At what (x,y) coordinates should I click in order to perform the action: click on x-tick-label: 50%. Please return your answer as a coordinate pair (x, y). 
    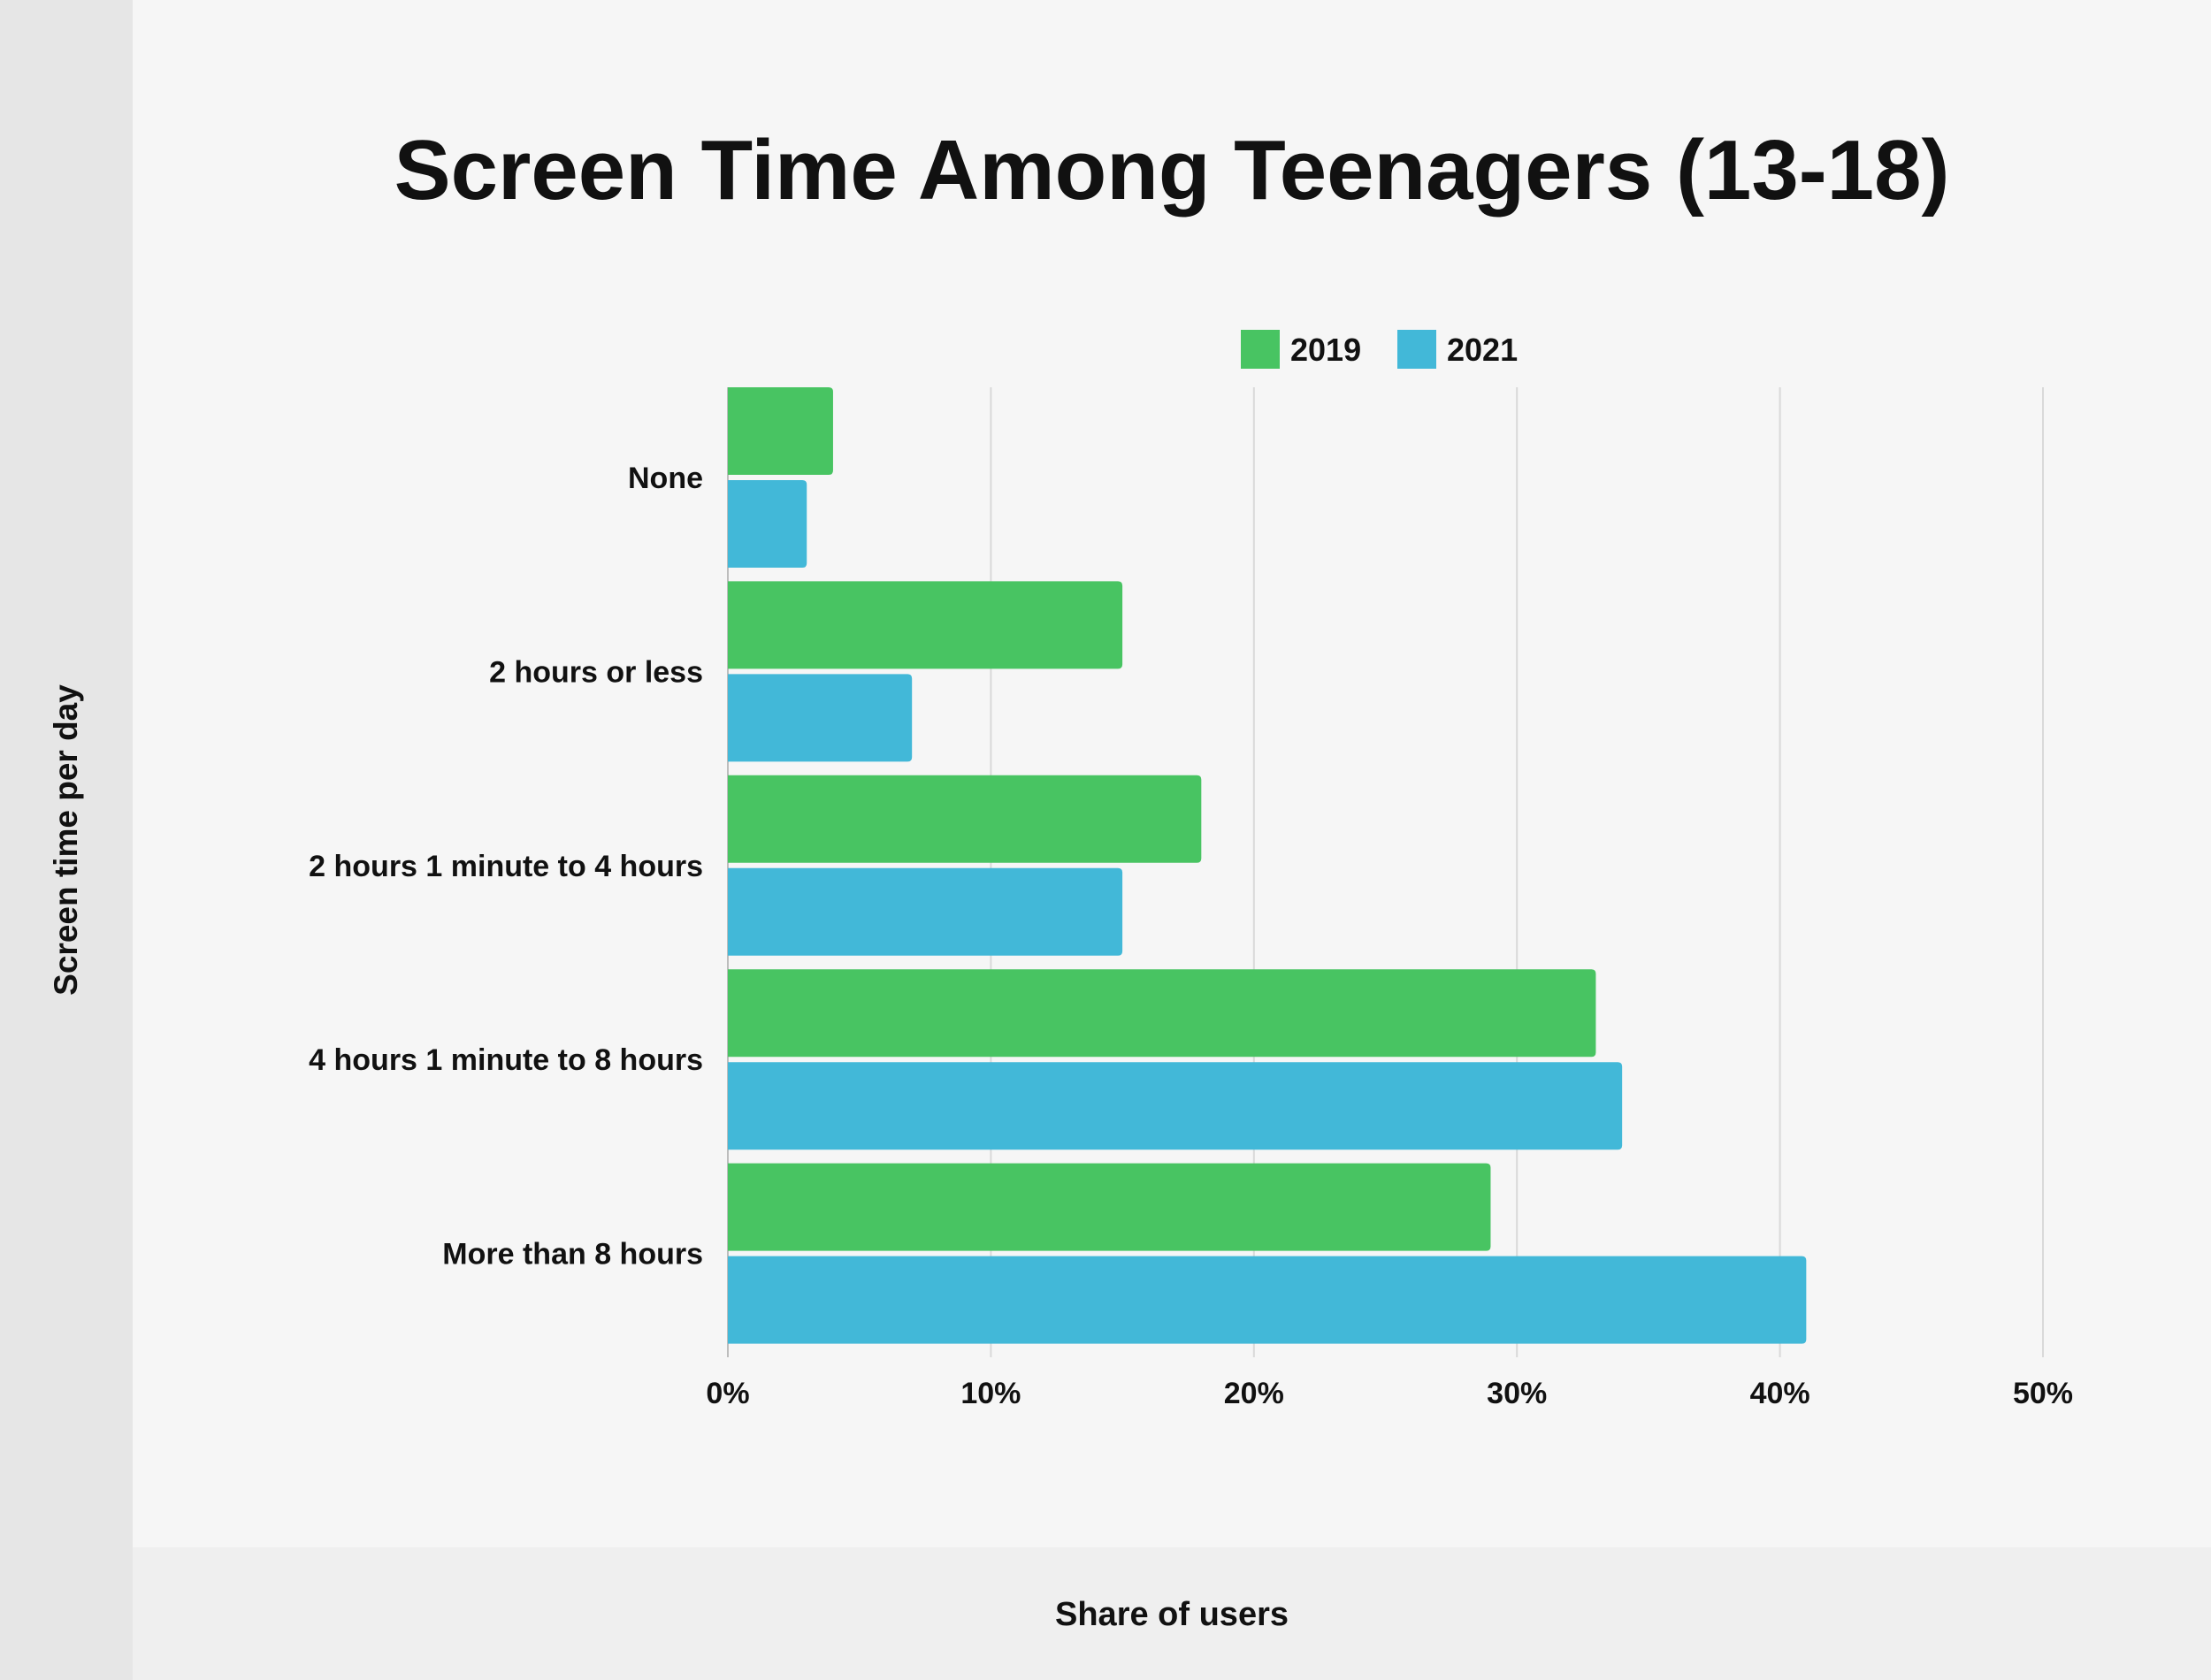
    Looking at the image, I should click on (2043, 1393).